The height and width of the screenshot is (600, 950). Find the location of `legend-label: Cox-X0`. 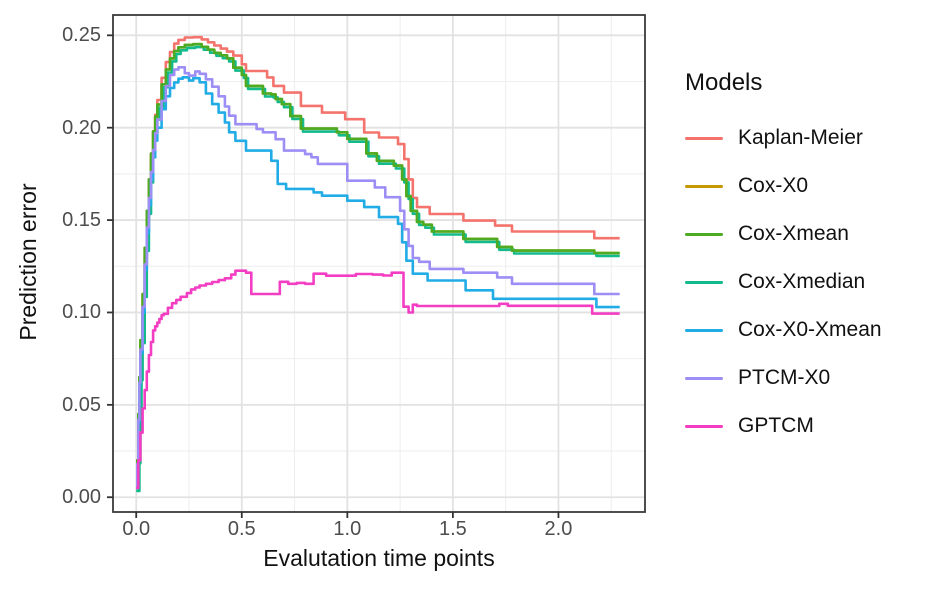

legend-label: Cox-X0 is located at coordinates (773, 185).